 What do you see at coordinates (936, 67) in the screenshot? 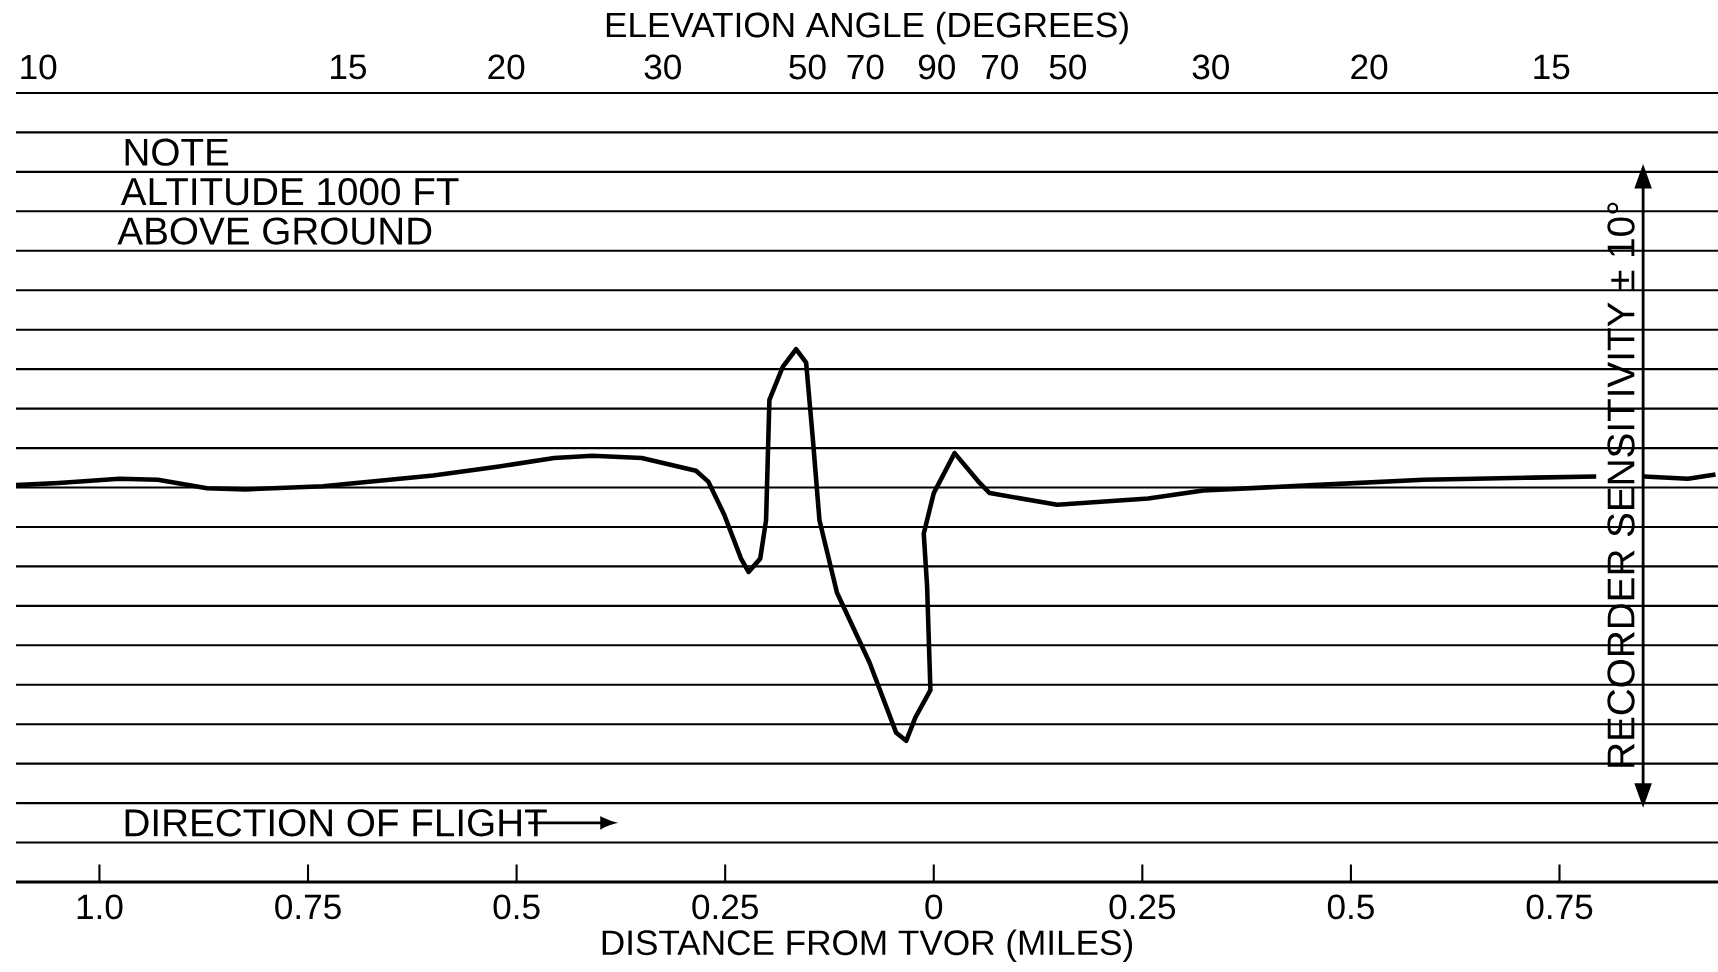
I see `text: 90` at bounding box center [936, 67].